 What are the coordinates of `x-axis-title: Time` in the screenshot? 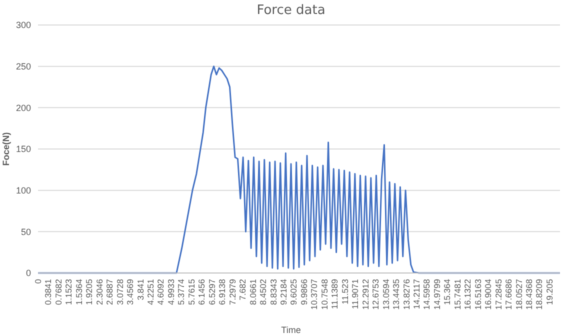 It's located at (291, 330).